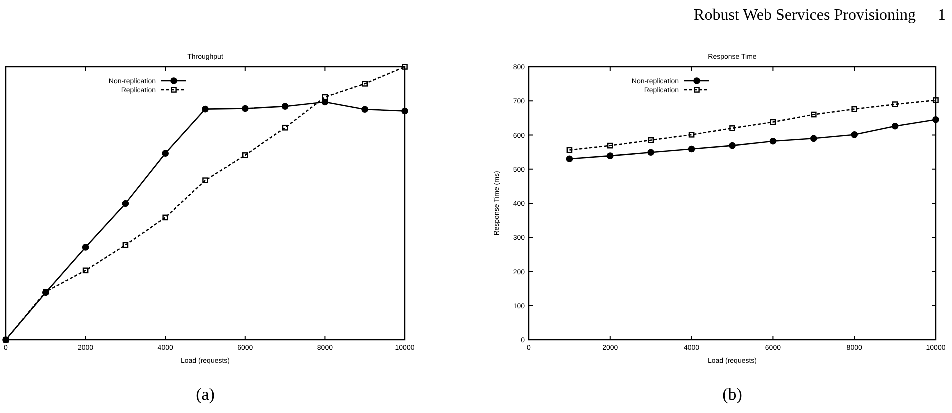 This screenshot has height=413, width=952. I want to click on text: 1, so click(942, 15).